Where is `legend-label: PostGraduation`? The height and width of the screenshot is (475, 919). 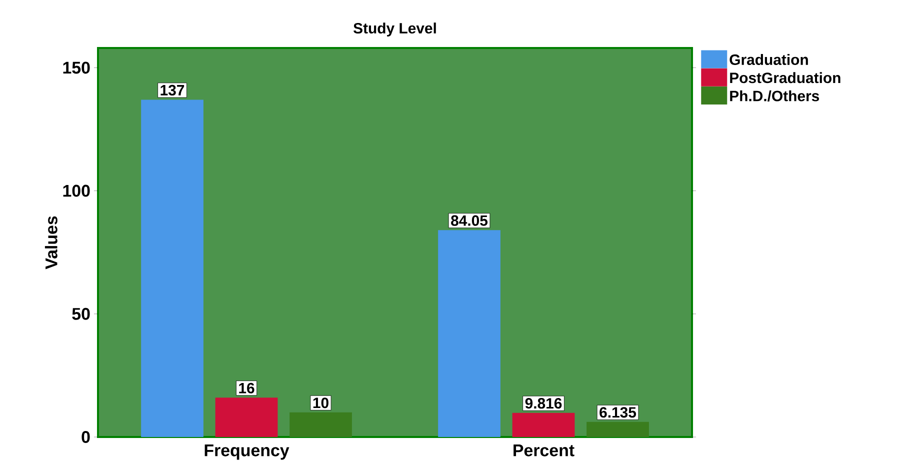
legend-label: PostGraduation is located at coordinates (785, 78).